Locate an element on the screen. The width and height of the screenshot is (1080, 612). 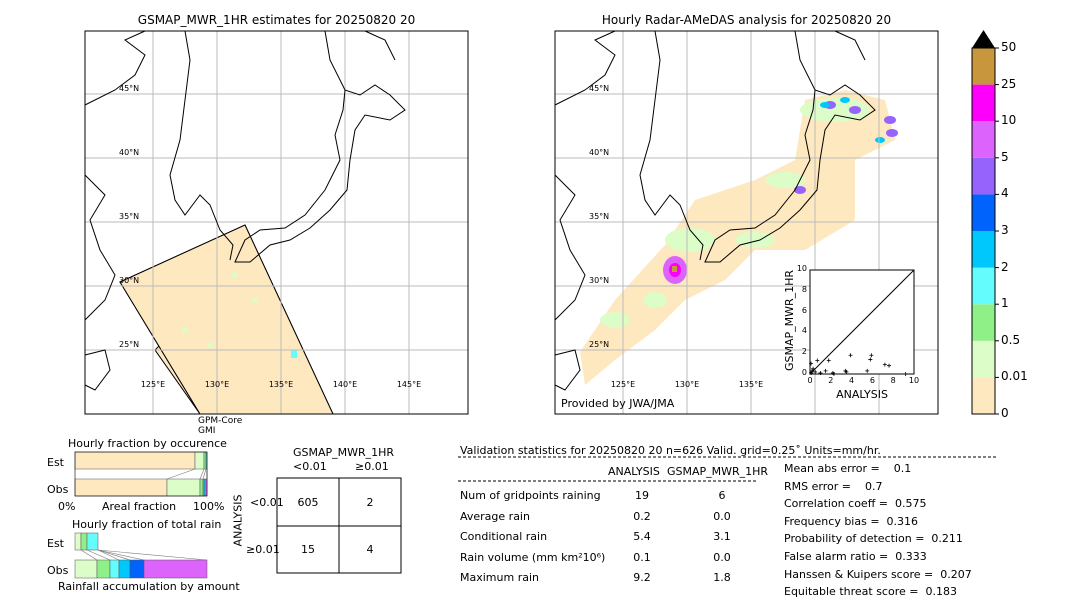
lat-label: 40°N is located at coordinates (599, 152).